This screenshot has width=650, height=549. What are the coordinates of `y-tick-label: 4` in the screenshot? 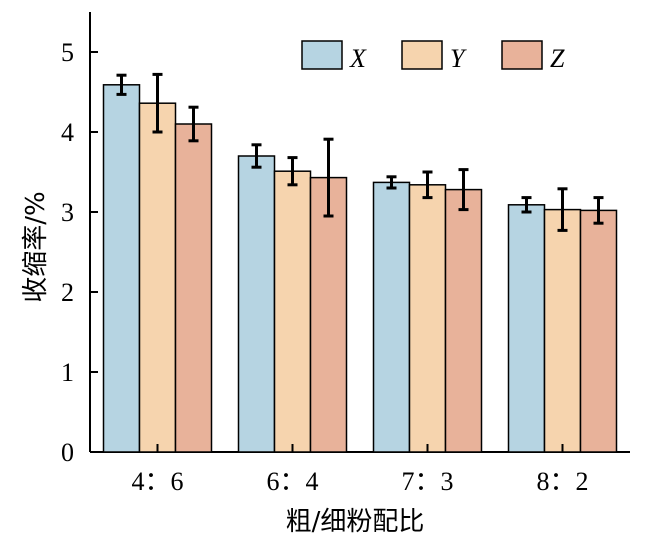 It's located at (67, 132).